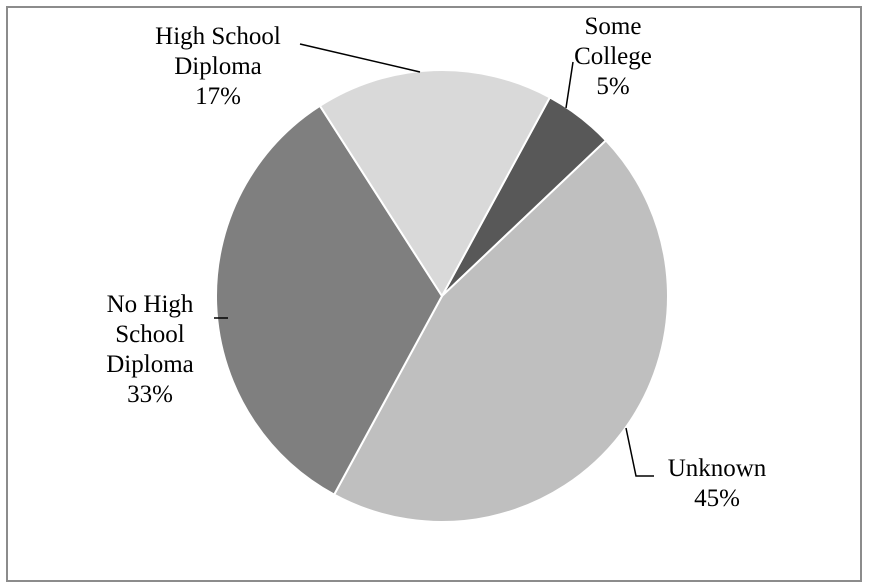 The image size is (870, 584). I want to click on slice-name-label: Some, so click(613, 26).